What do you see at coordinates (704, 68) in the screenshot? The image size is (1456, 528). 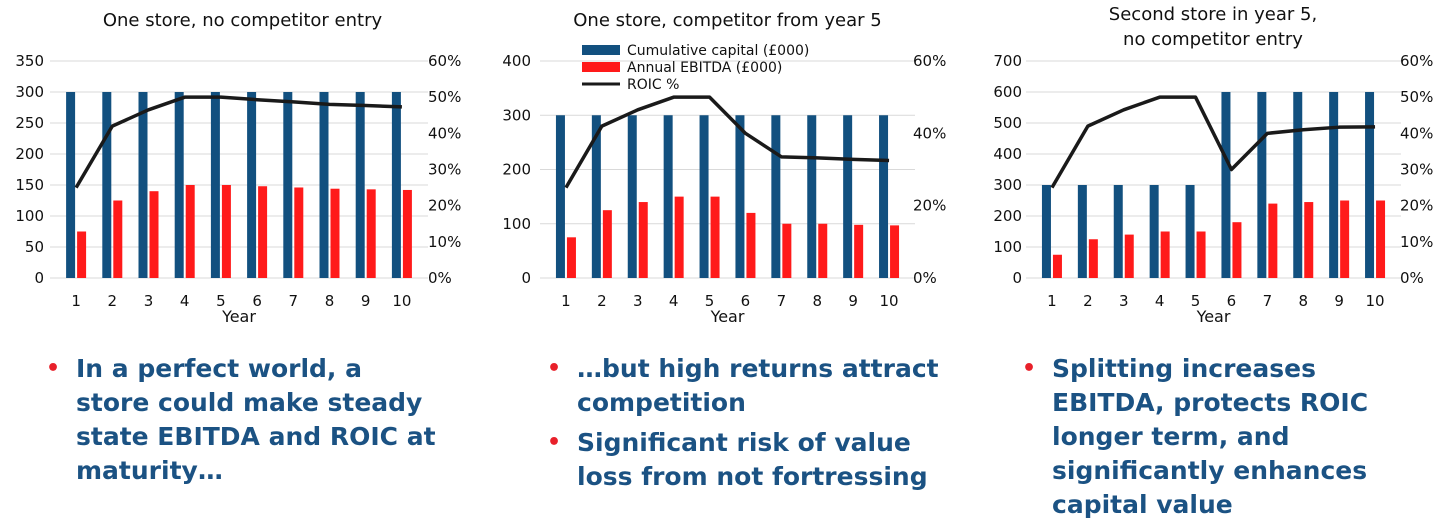 I see `legend-label-ebitda: Annual EBITDA (£000)` at bounding box center [704, 68].